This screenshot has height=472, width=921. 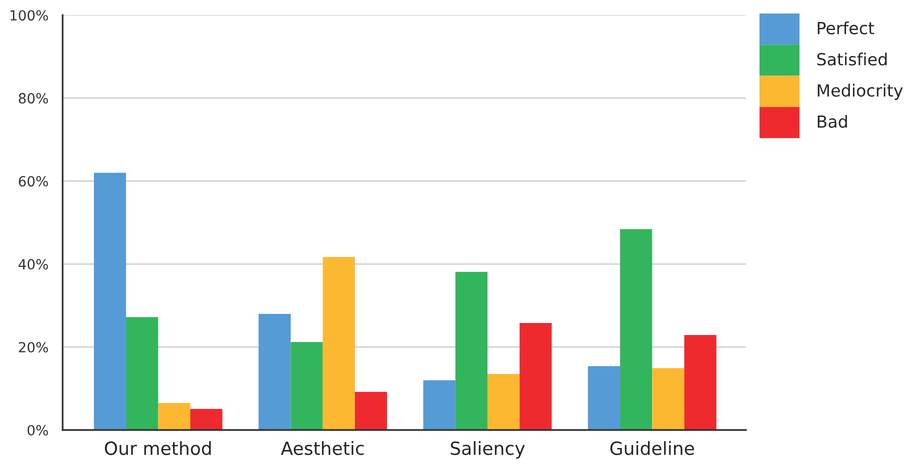 What do you see at coordinates (832, 121) in the screenshot?
I see `legend-label: Bad` at bounding box center [832, 121].